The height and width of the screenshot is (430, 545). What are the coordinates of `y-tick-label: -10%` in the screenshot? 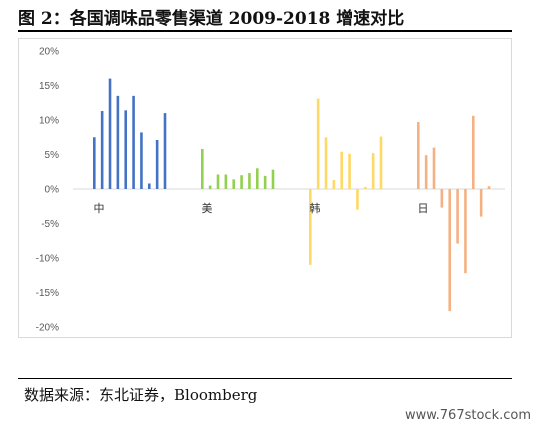 It's located at (47, 259).